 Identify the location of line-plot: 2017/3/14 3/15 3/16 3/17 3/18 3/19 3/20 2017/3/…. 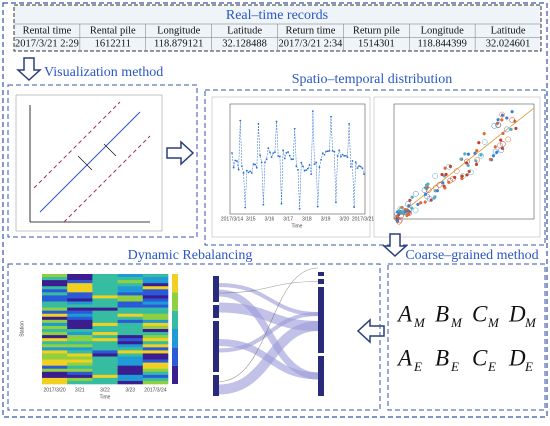
(297, 169).